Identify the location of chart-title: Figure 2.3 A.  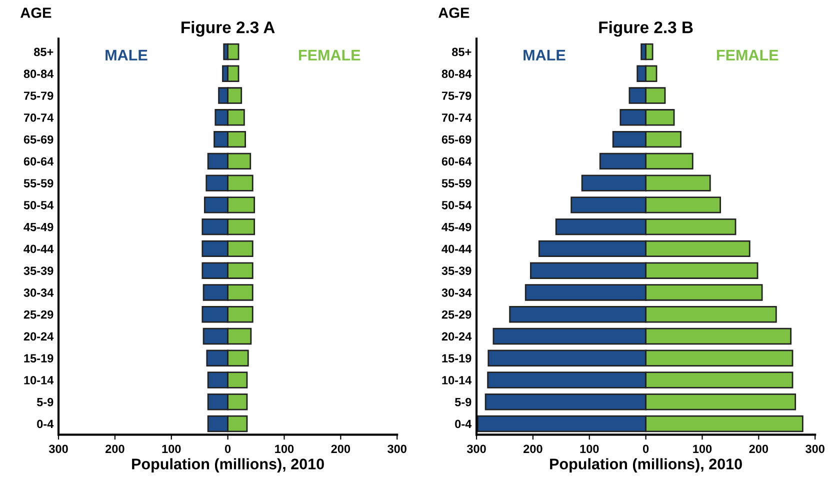
(228, 29).